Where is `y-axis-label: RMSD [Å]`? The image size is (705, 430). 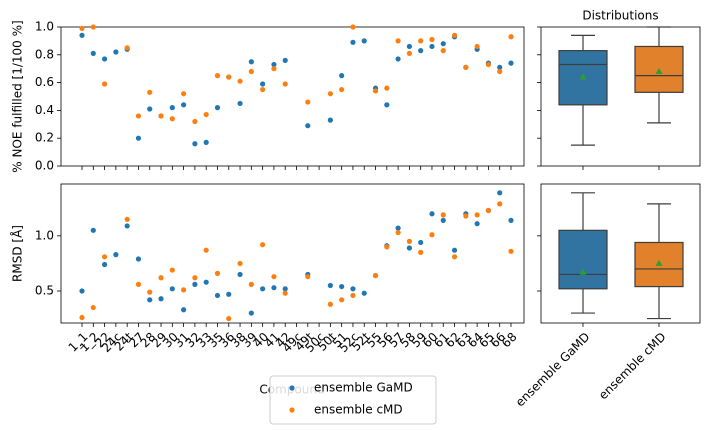 y-axis-label: RMSD [Å] is located at coordinates (17, 253).